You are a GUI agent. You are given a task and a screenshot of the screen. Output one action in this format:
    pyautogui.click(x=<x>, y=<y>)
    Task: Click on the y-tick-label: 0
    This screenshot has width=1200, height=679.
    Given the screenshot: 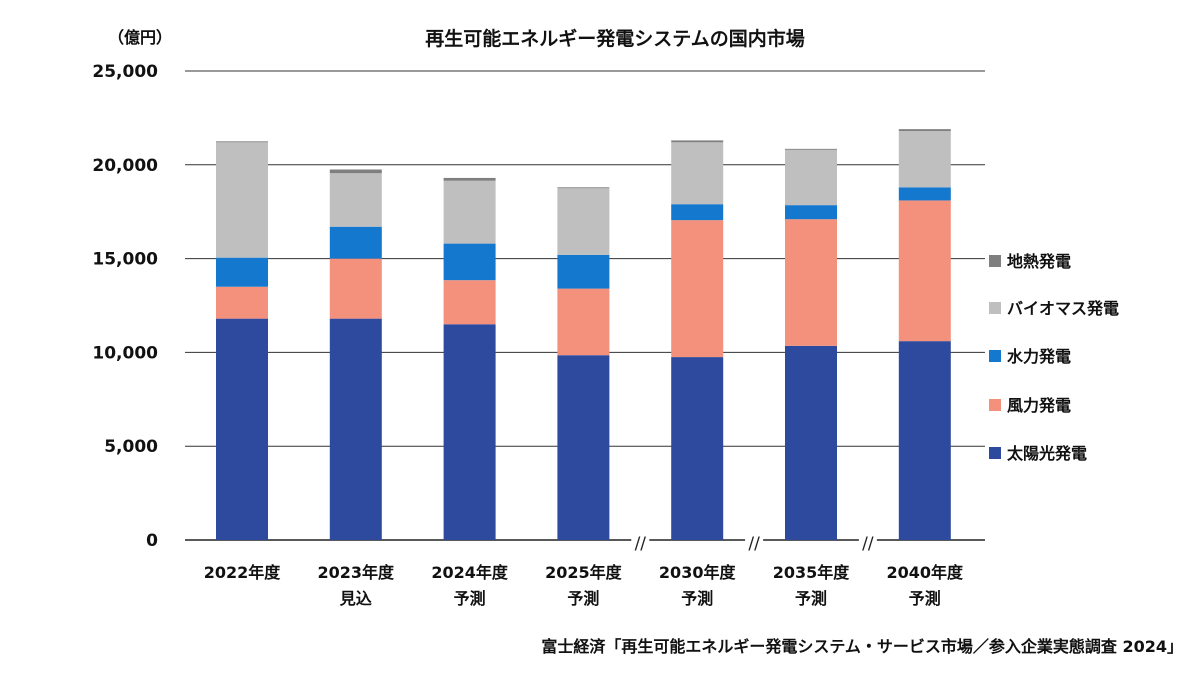 What is the action you would take?
    pyautogui.click(x=152, y=541)
    